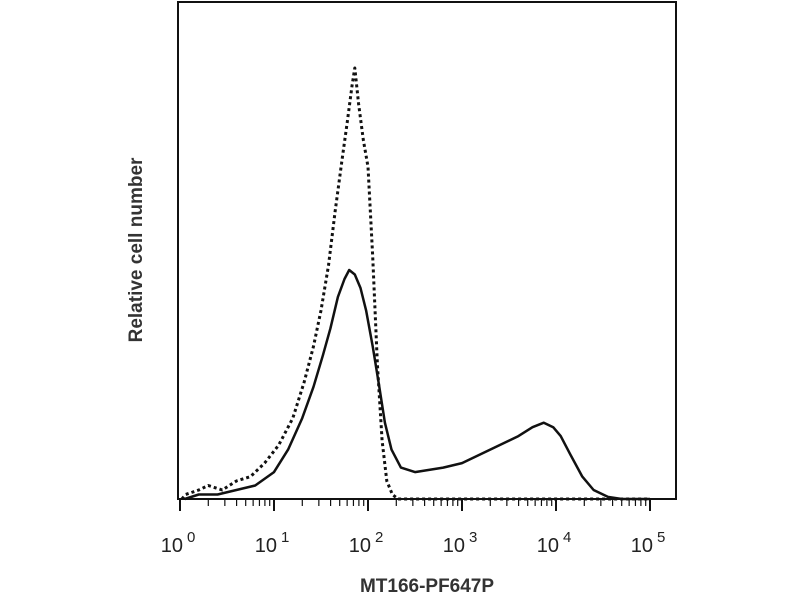  Describe the element at coordinates (178, 543) in the screenshot. I see `x-tick-label: 10 0` at that location.